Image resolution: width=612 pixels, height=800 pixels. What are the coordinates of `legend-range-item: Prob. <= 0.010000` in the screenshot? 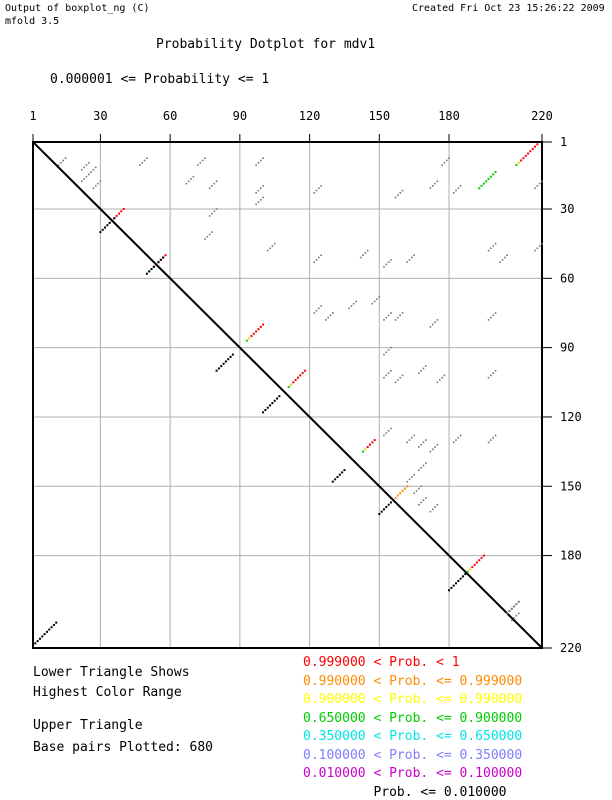 It's located at (405, 792).